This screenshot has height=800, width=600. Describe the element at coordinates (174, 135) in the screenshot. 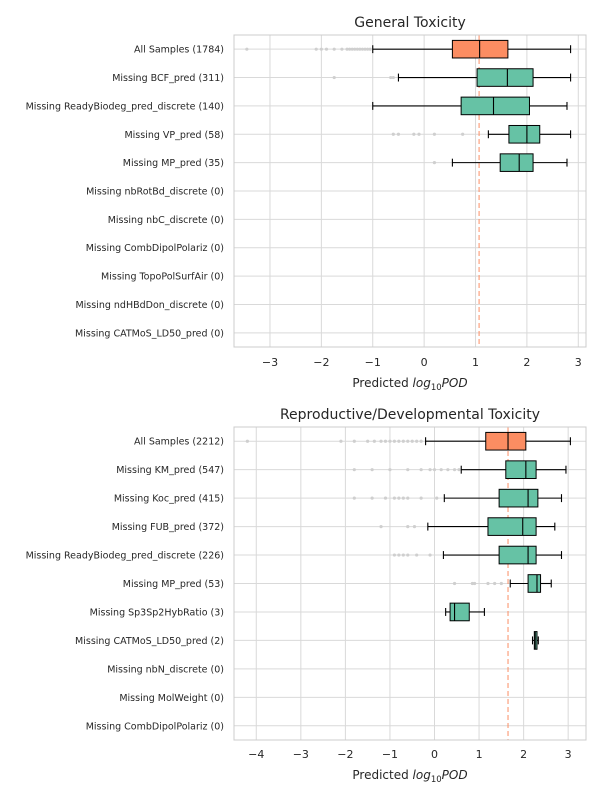

I see `category-label: Missing VP_pred (58)` at that location.